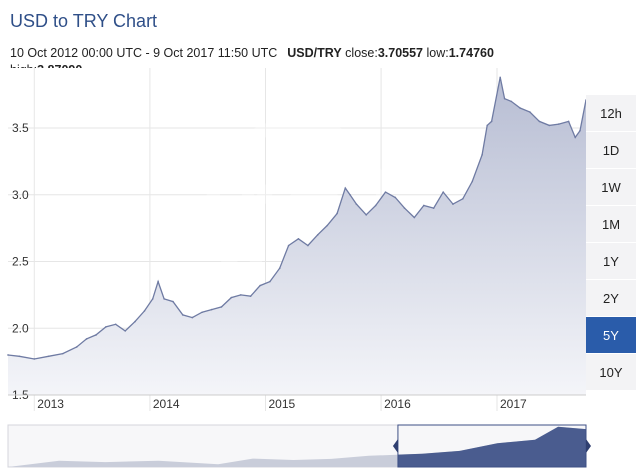  I want to click on range-button-10y: 10Y, so click(611, 372).